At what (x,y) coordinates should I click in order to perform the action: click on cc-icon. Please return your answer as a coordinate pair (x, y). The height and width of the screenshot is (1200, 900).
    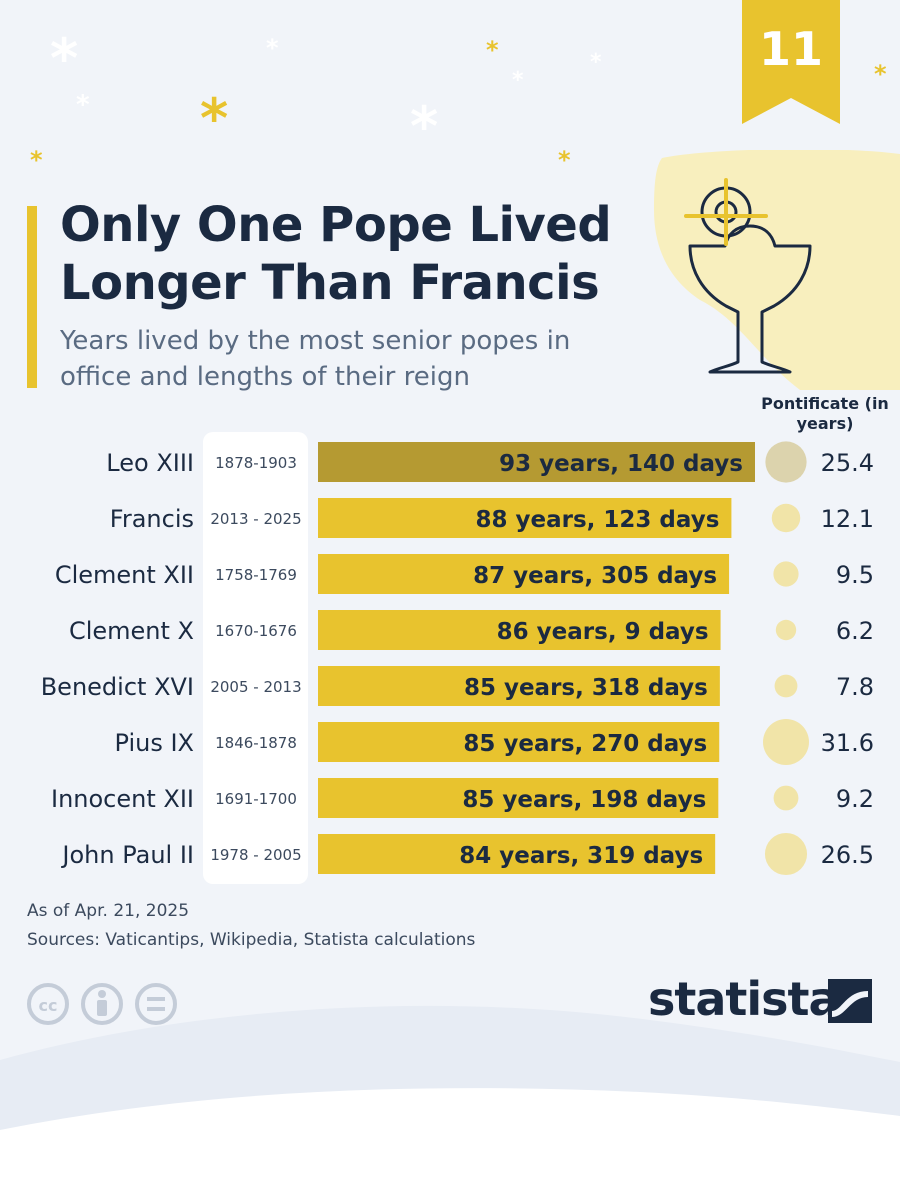
    Looking at the image, I should click on (48, 1004).